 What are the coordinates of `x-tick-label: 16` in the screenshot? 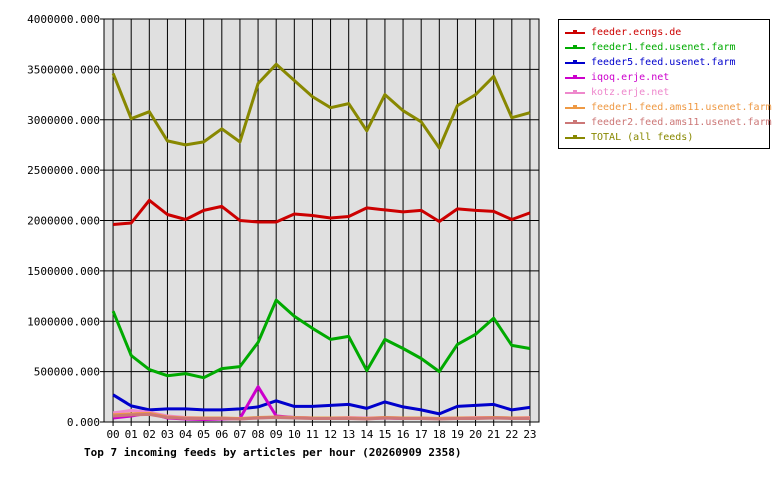 It's located at (402, 434).